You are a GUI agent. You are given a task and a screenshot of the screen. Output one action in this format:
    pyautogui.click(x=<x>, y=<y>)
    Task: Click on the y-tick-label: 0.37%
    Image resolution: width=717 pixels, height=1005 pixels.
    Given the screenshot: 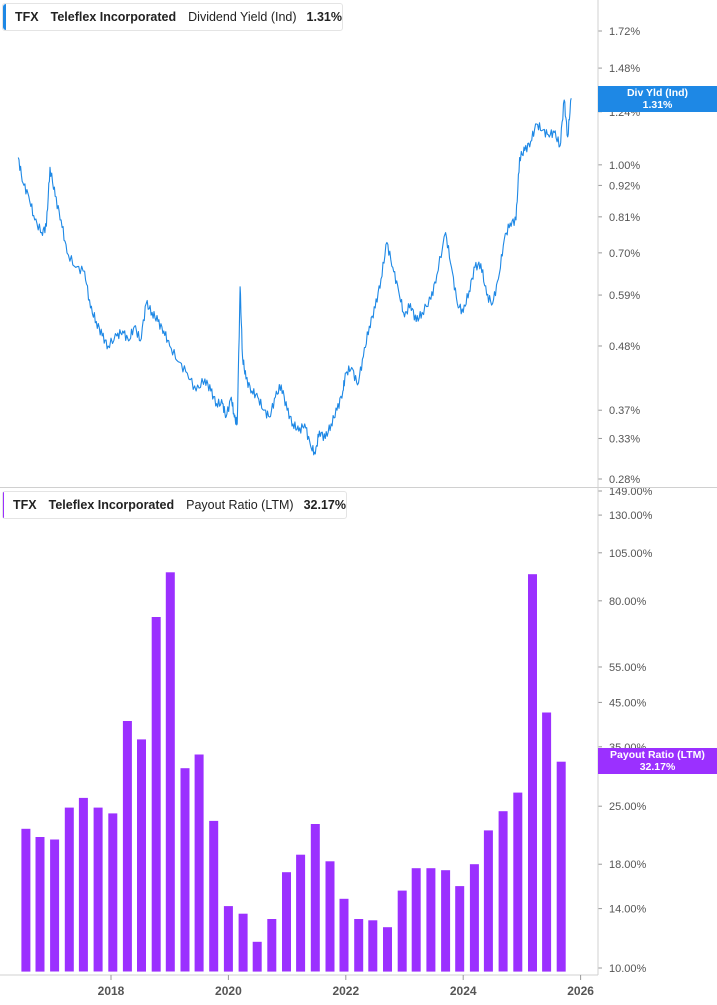 What is the action you would take?
    pyautogui.click(x=624, y=411)
    